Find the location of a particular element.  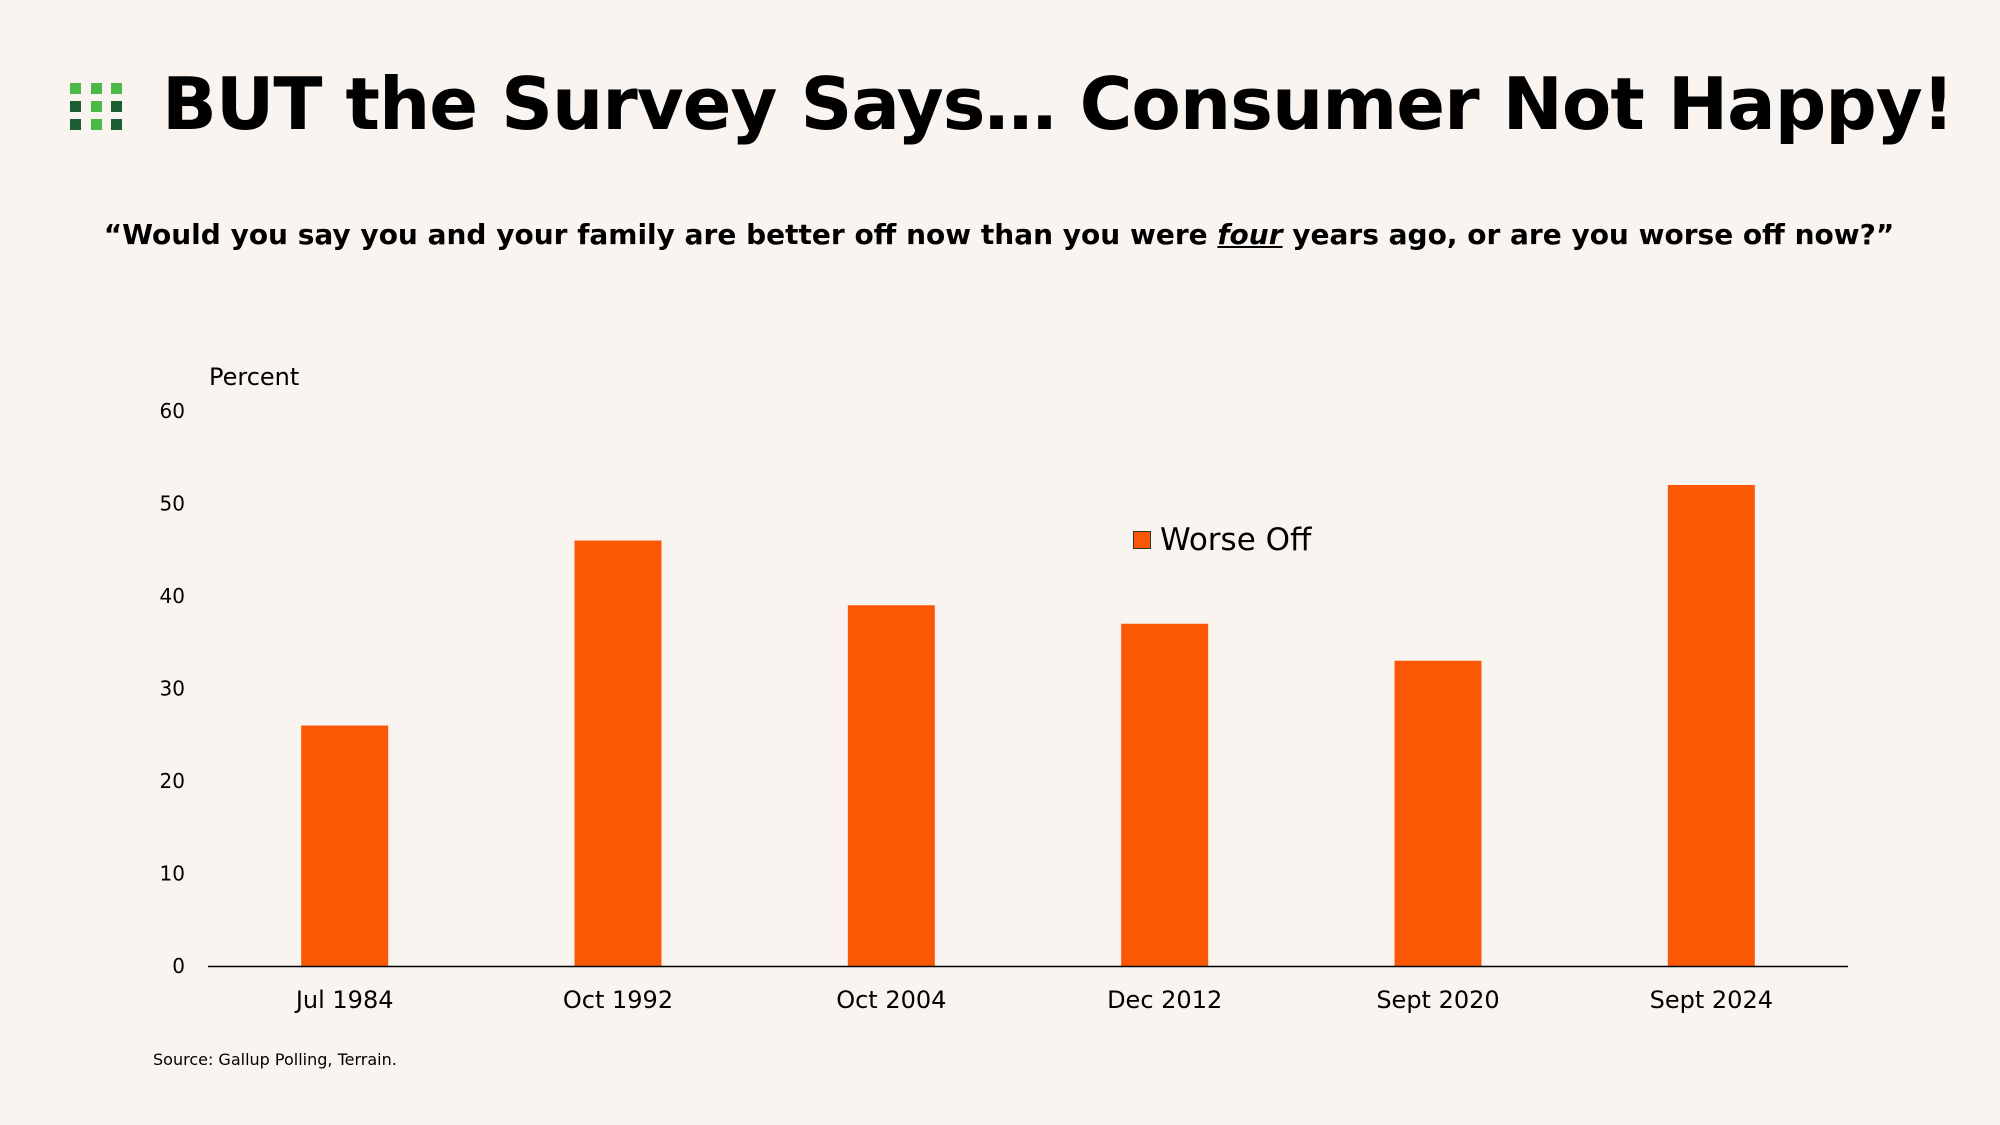

legend: Worse Off is located at coordinates (1222, 540).